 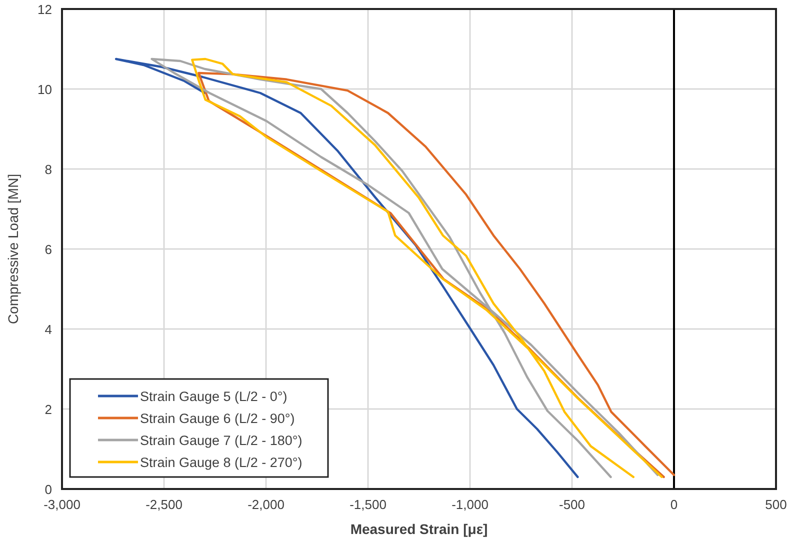 What do you see at coordinates (221, 440) in the screenshot?
I see `legend-label: Strain Gauge 7 (L/2 - 180°)` at bounding box center [221, 440].